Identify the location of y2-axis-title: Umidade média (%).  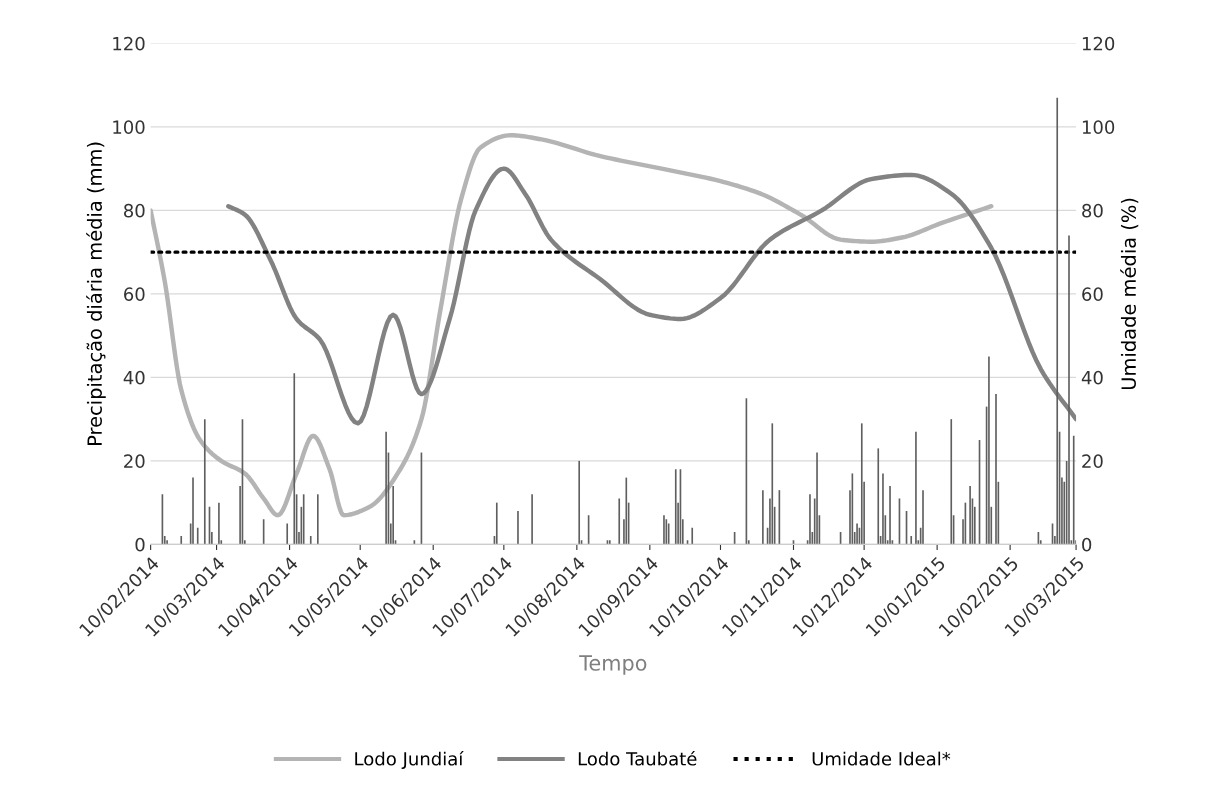
(1129, 294).